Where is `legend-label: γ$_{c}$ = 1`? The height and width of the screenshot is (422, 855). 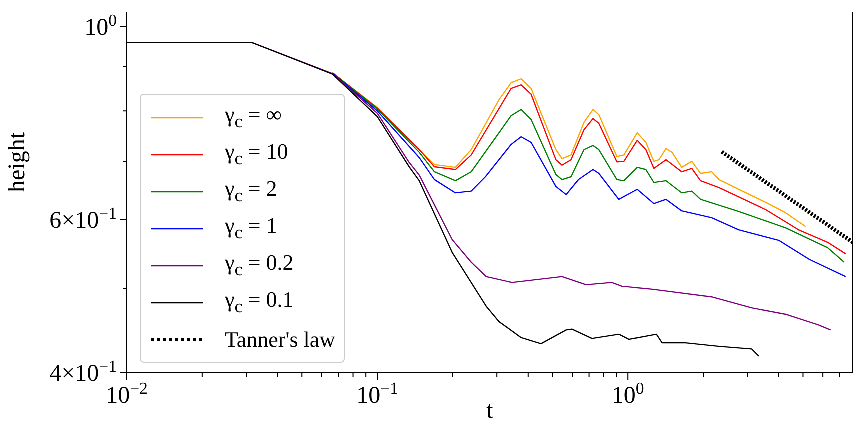
legend-label: γ$_{c}$ = 1 is located at coordinates (251, 228).